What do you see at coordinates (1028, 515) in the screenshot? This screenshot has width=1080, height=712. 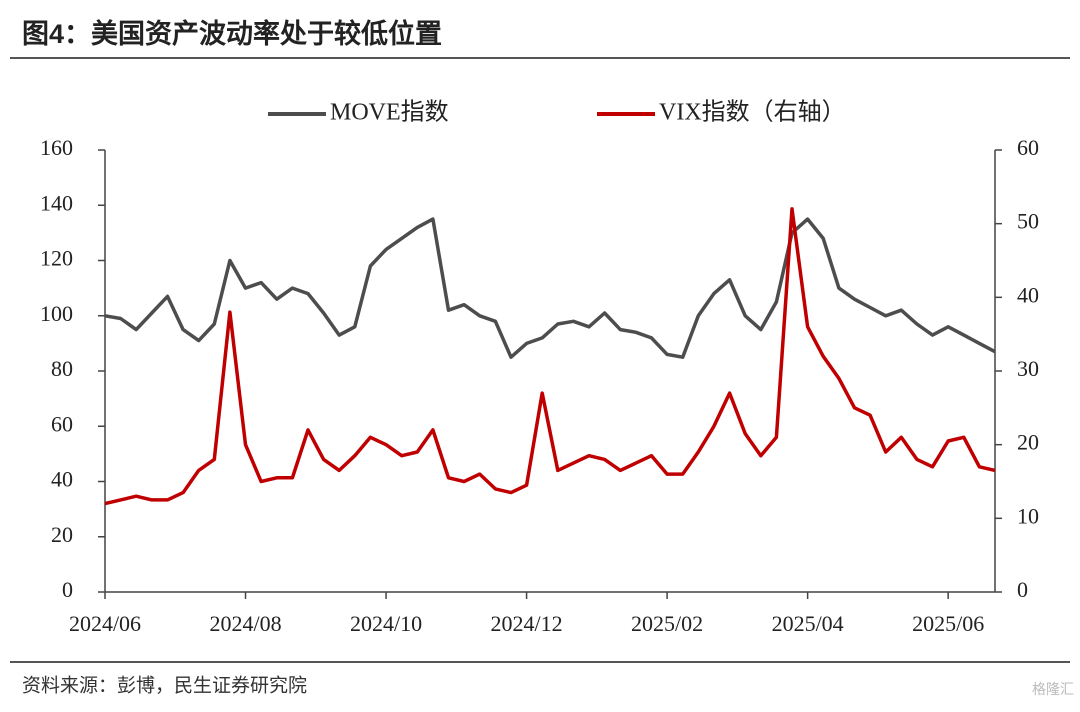 I see `y2-tick-label: 10` at bounding box center [1028, 515].